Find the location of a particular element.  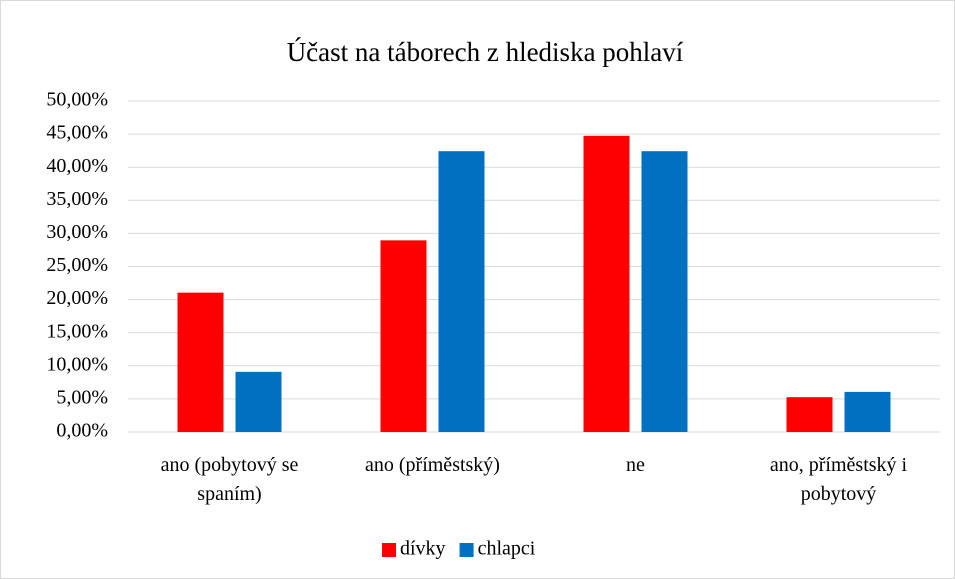

y-tick-label: 20,00% is located at coordinates (77, 298).